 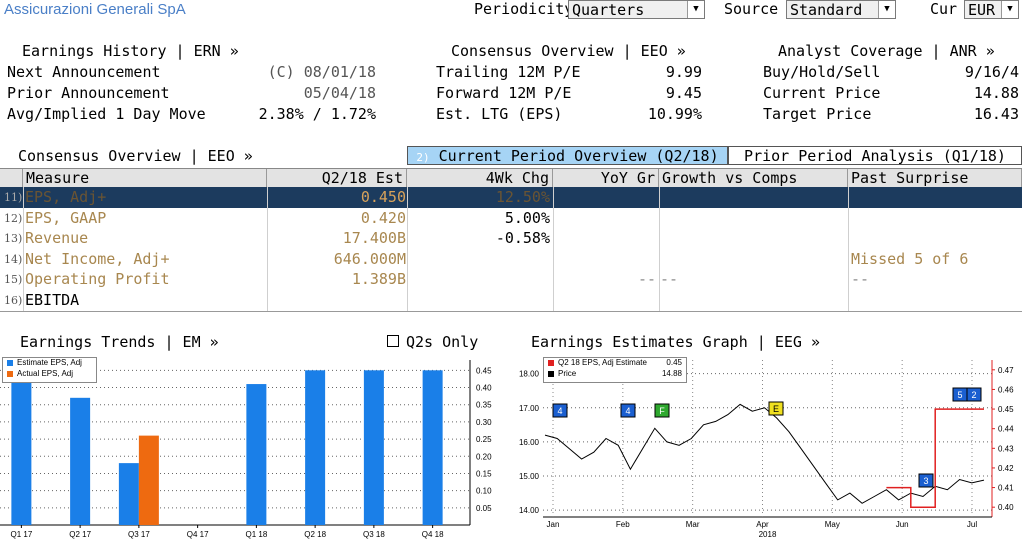 What do you see at coordinates (822, 93) in the screenshot?
I see `current-price-label: Current Price` at bounding box center [822, 93].